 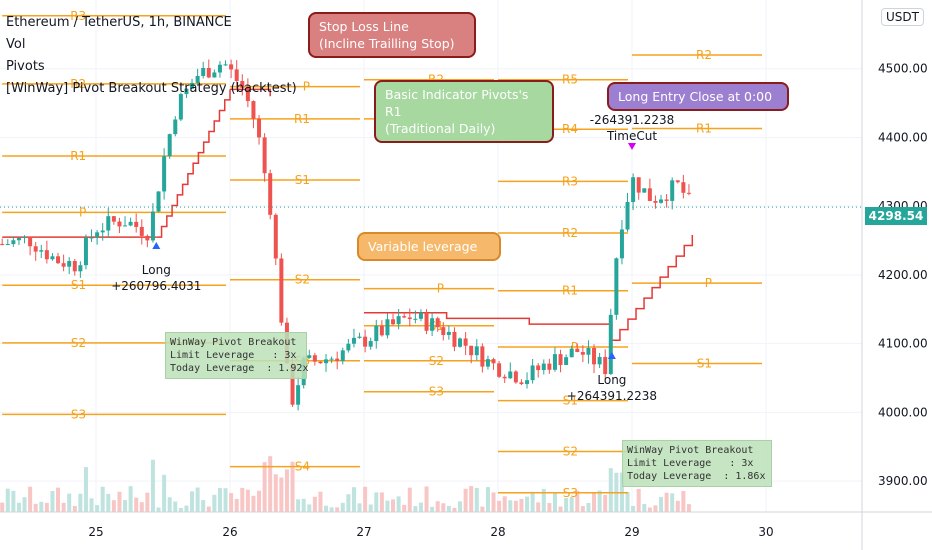 I want to click on legend-symbol: Ethereum / TetherUS, 1h, BINANCE, so click(x=119, y=22).